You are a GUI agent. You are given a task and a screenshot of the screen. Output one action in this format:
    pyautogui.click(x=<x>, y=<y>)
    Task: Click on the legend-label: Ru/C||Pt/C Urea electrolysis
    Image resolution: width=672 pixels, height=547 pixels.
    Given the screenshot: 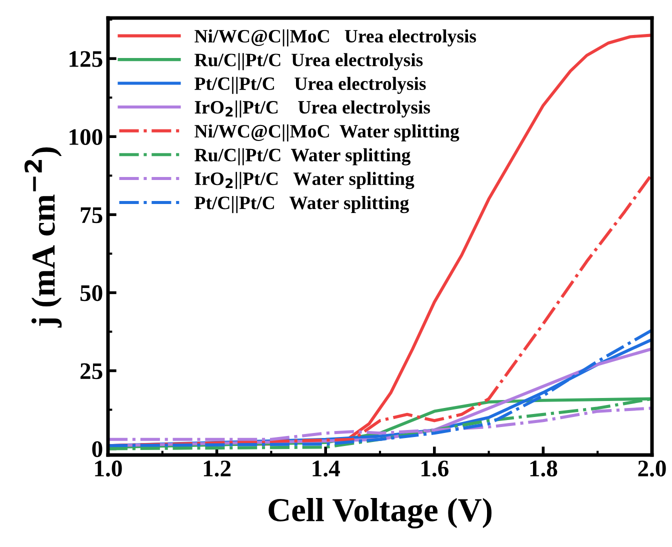 What is the action you would take?
    pyautogui.click(x=308, y=61)
    